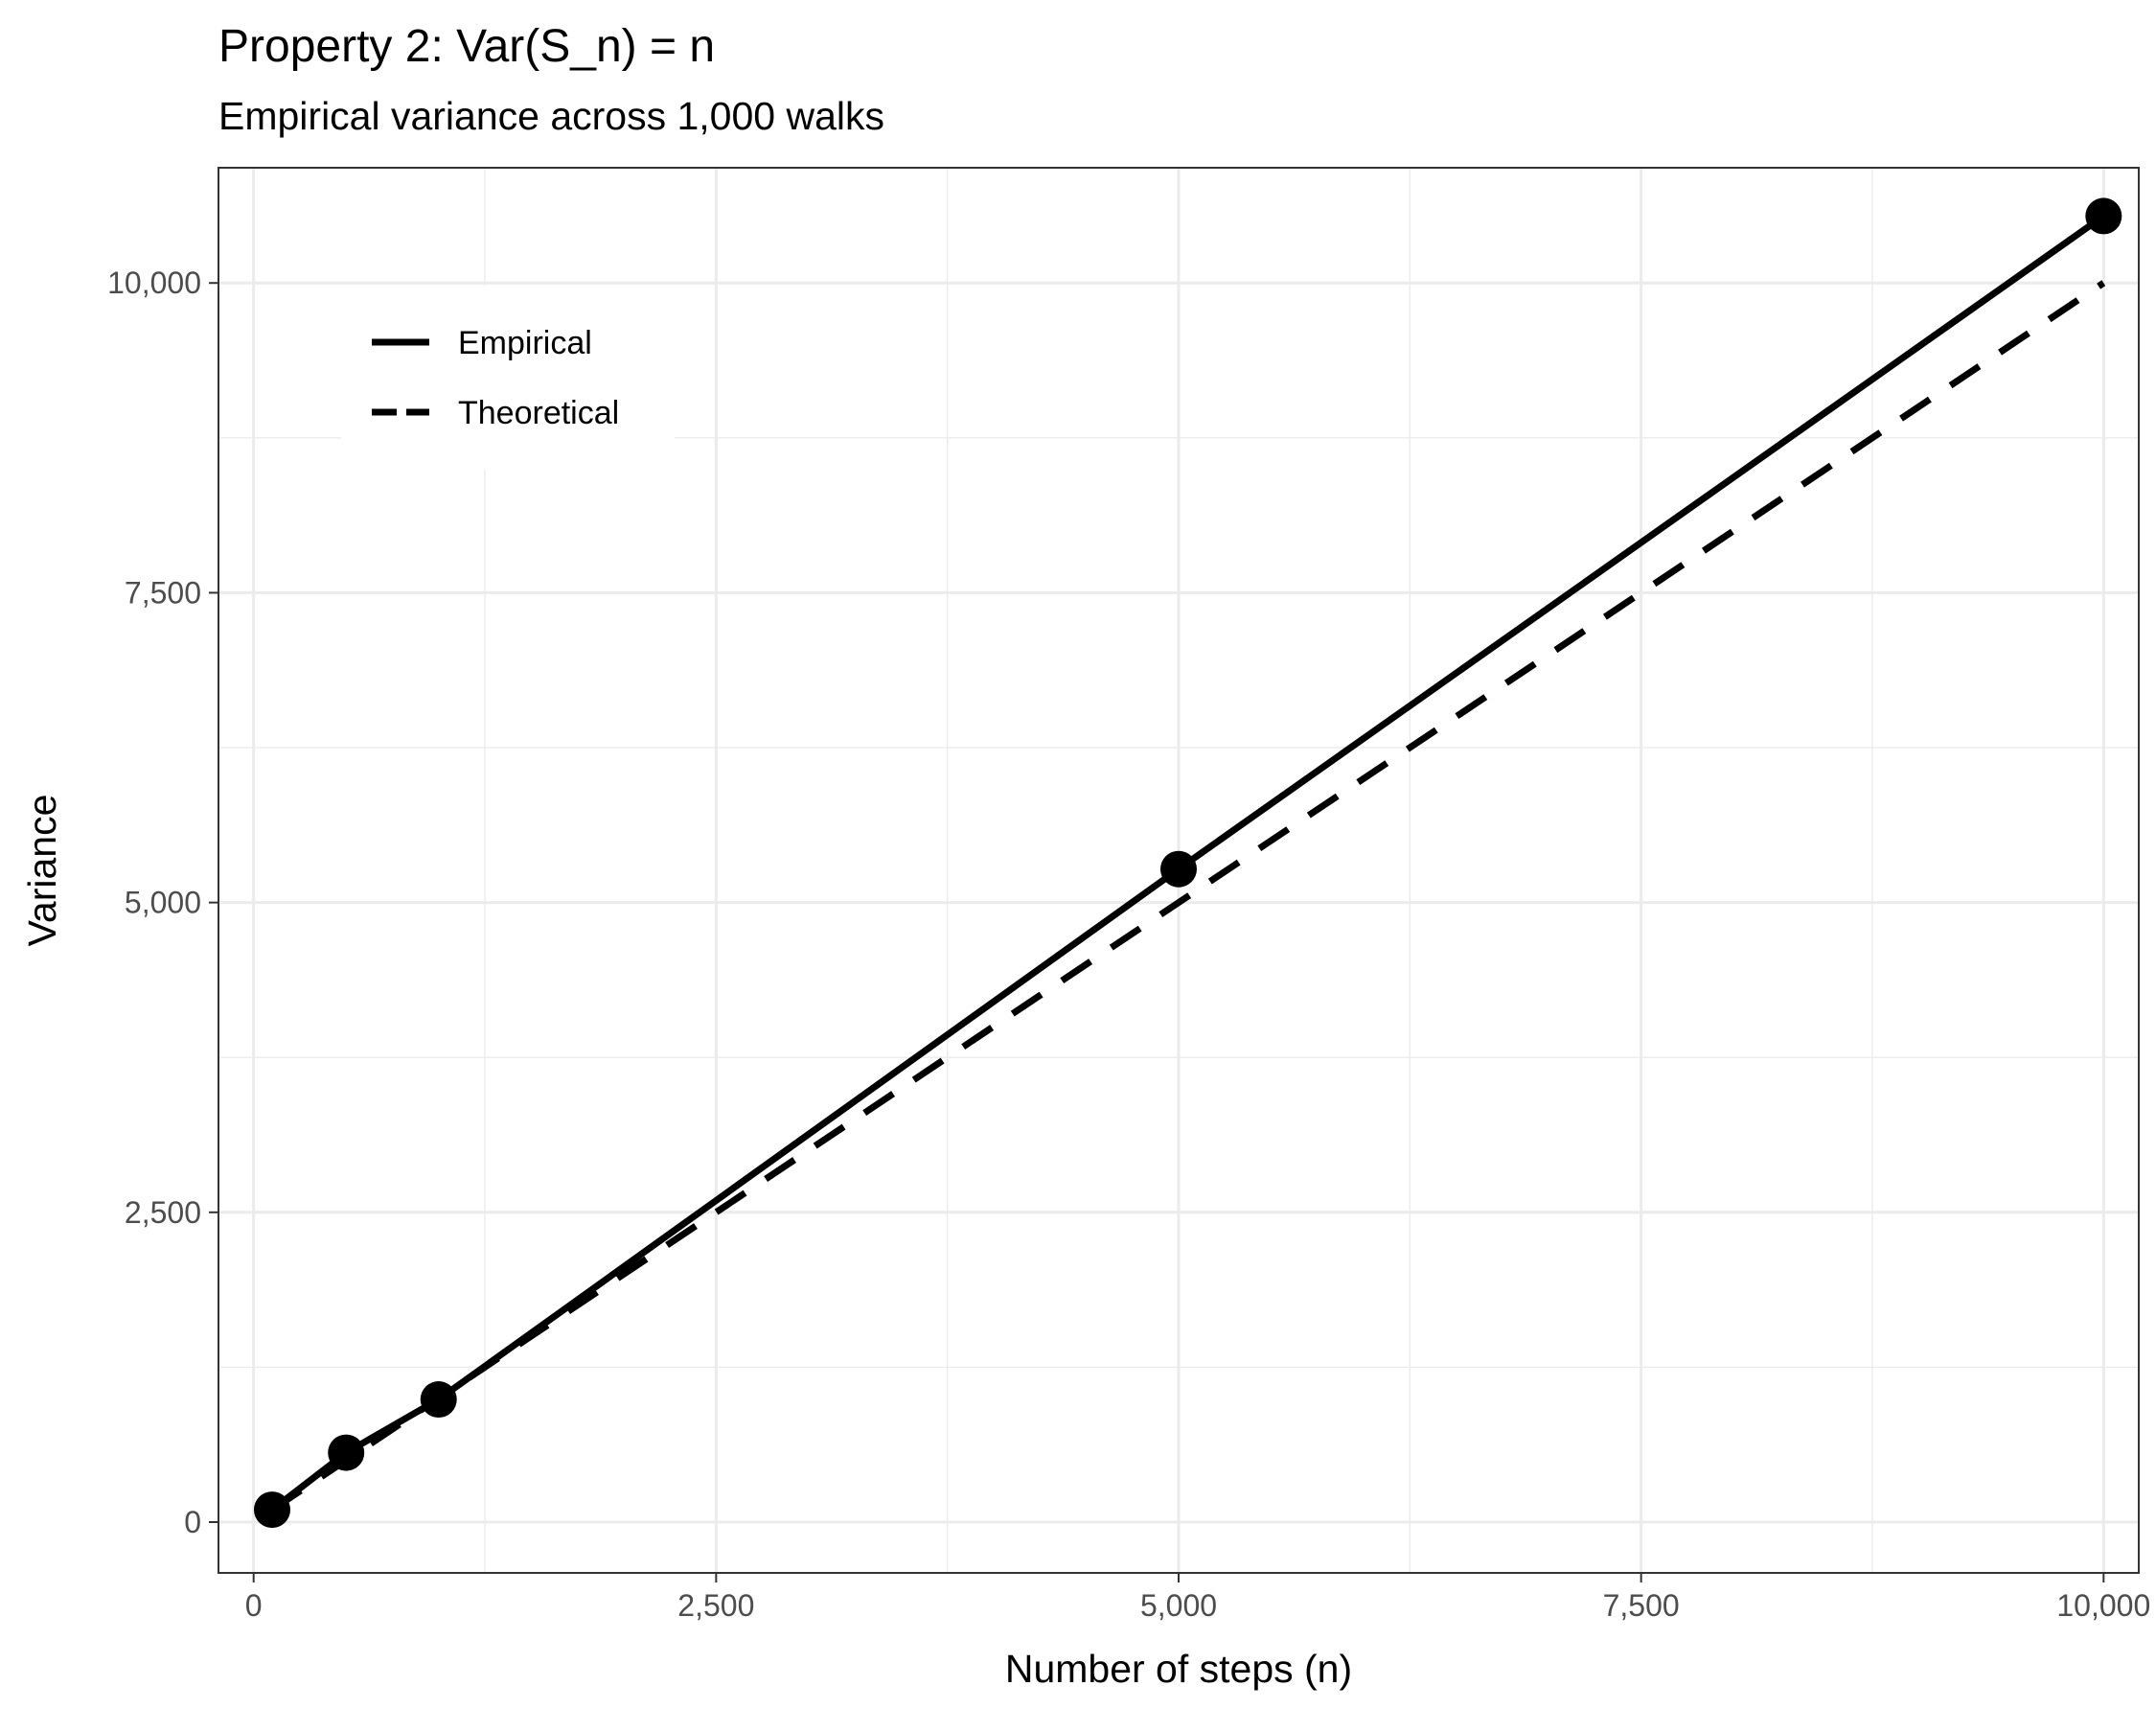 Image resolution: width=2156 pixels, height=1709 pixels. What do you see at coordinates (163, 1212) in the screenshot?
I see `y-tick-label: 2,500` at bounding box center [163, 1212].